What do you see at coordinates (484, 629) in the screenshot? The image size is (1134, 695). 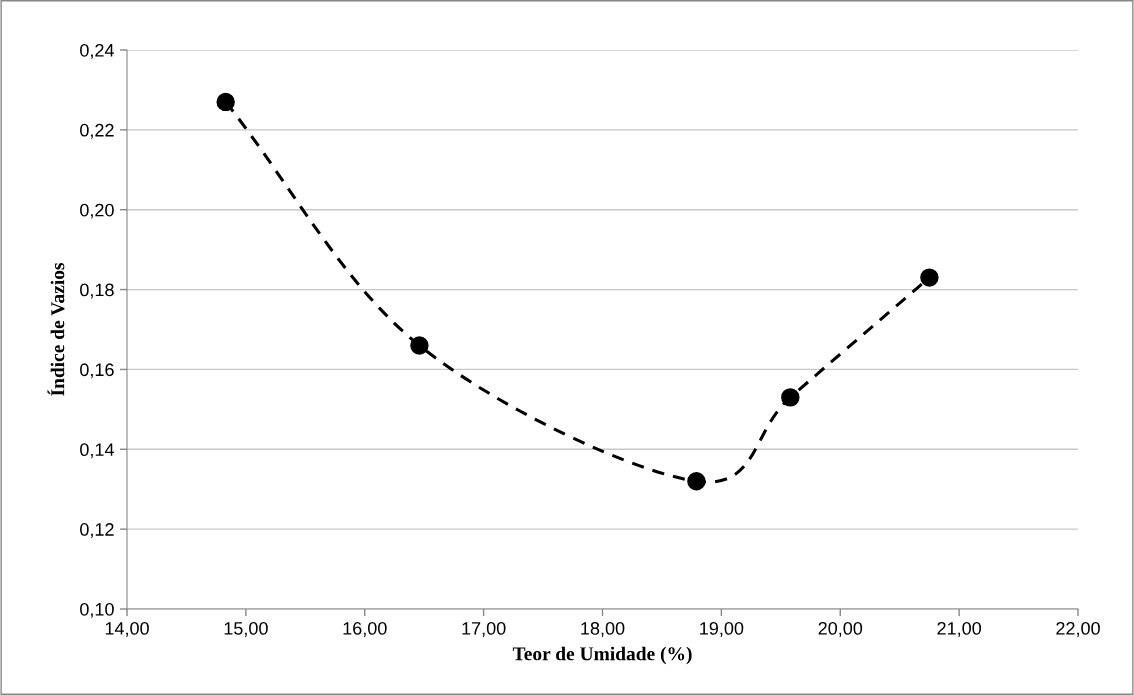 I see `x-tick-label: 17,00` at bounding box center [484, 629].